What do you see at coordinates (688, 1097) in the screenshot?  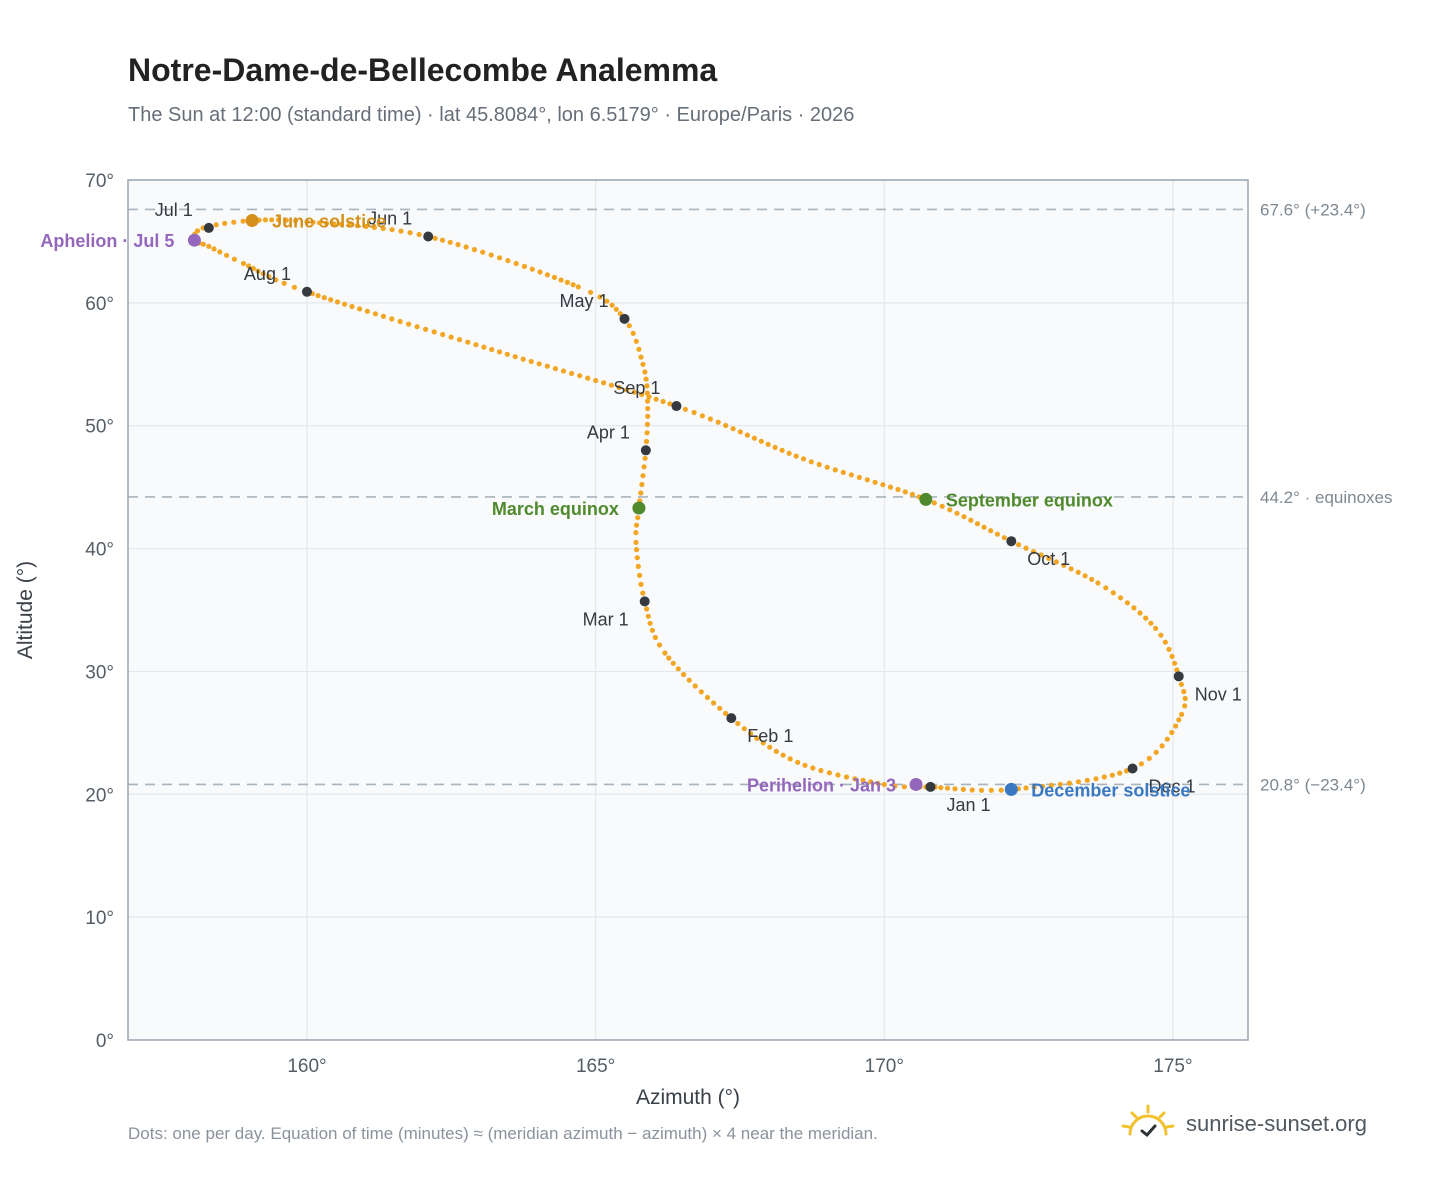 I see `x-axis-label: Azimuth (°)` at bounding box center [688, 1097].